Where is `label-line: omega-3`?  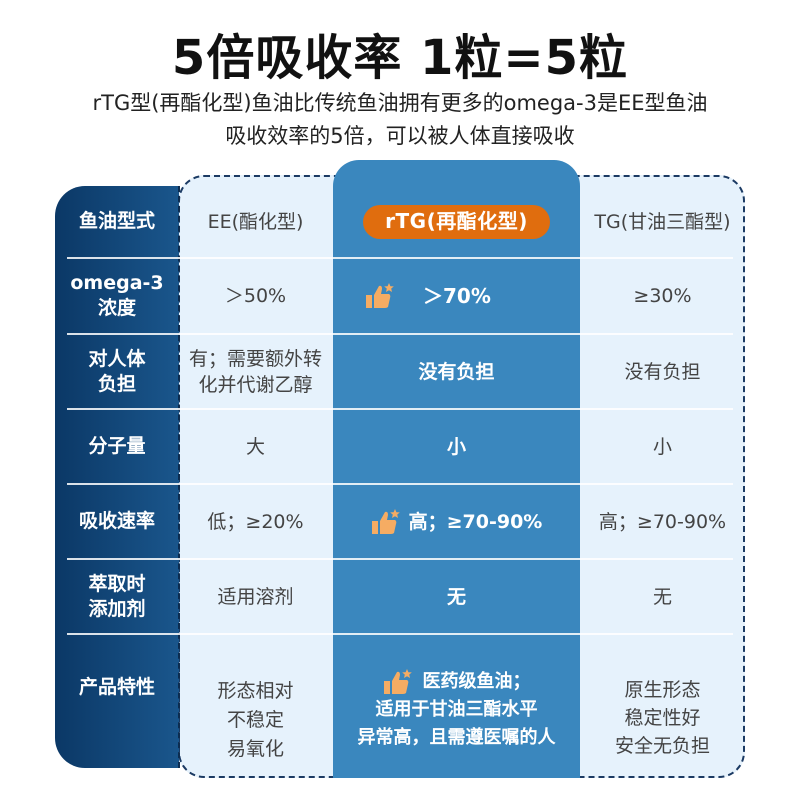
label-line: omega-3 is located at coordinates (117, 283).